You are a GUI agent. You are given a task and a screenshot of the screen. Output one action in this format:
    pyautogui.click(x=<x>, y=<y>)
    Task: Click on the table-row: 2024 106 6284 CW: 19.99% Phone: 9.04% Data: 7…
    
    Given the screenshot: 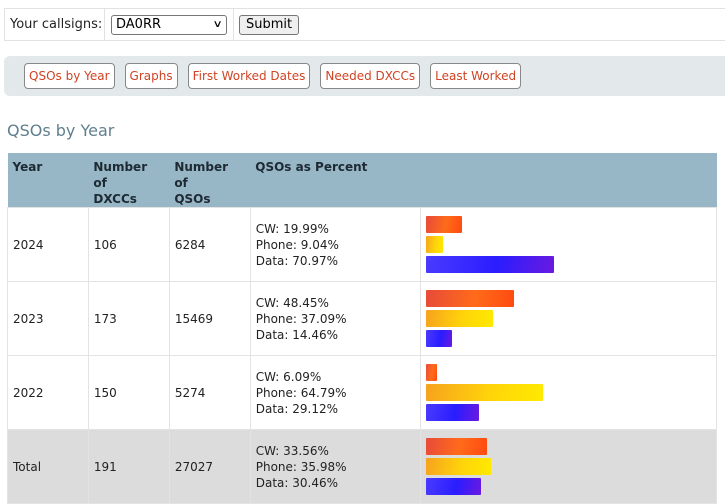 What is the action you would take?
    pyautogui.click(x=362, y=244)
    